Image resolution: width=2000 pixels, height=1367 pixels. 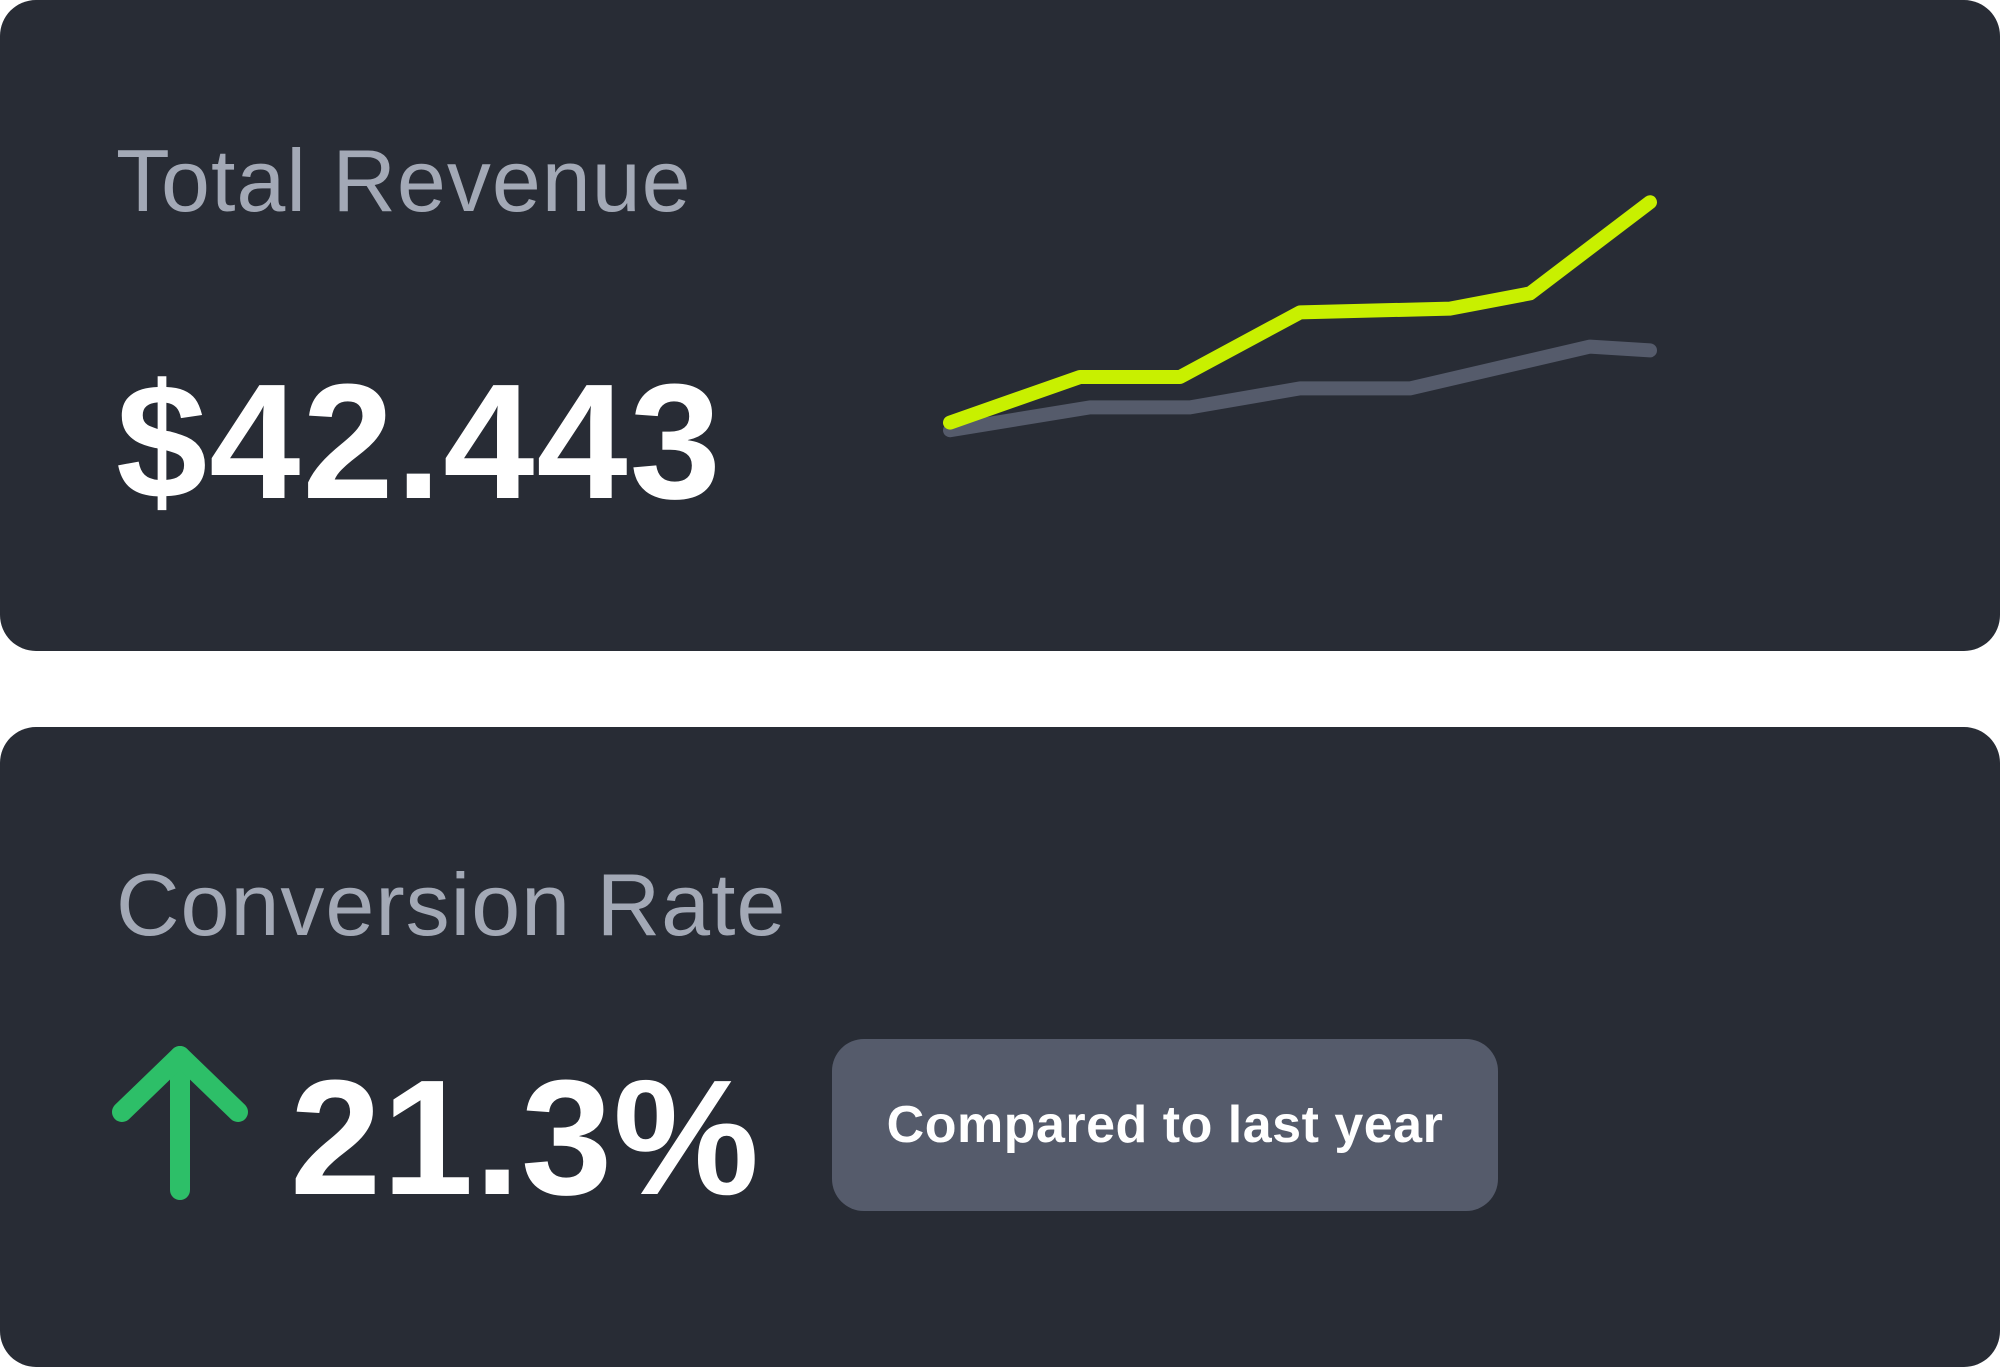 I want to click on compared-to-last-year-badge: Compared to last year, so click(x=1165, y=1125).